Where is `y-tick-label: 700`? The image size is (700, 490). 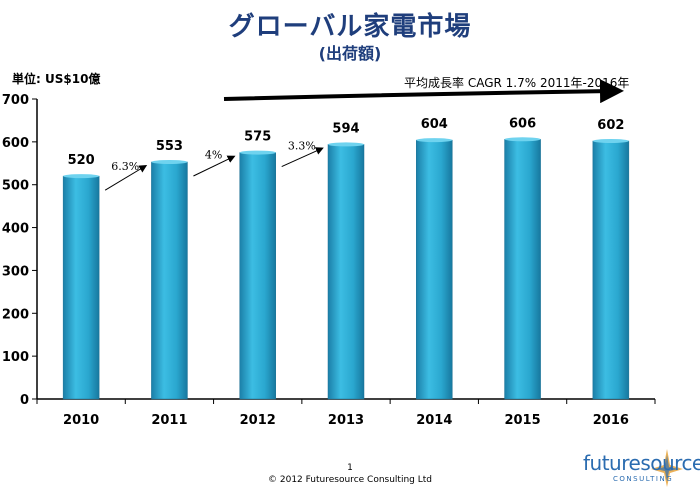 y-tick-label: 700 is located at coordinates (15, 100).